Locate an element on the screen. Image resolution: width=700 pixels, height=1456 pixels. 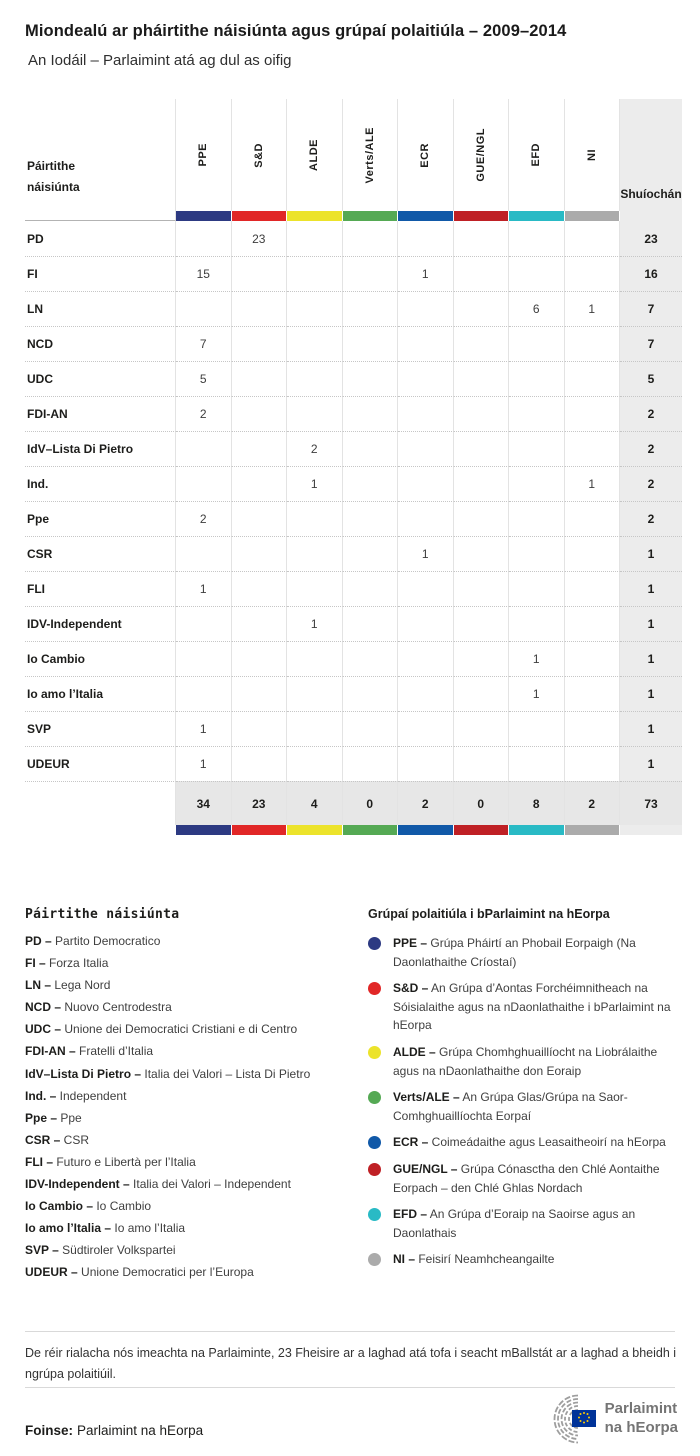
seats-total-cell: 73 is located at coordinates (651, 803).